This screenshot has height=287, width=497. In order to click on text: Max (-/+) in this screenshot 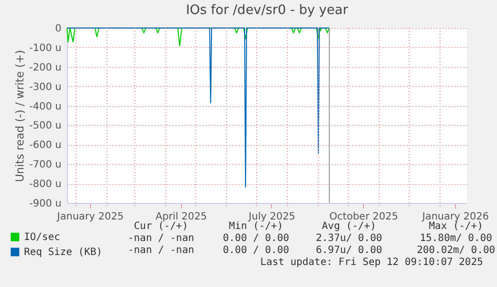, I will do `click(456, 227)`.